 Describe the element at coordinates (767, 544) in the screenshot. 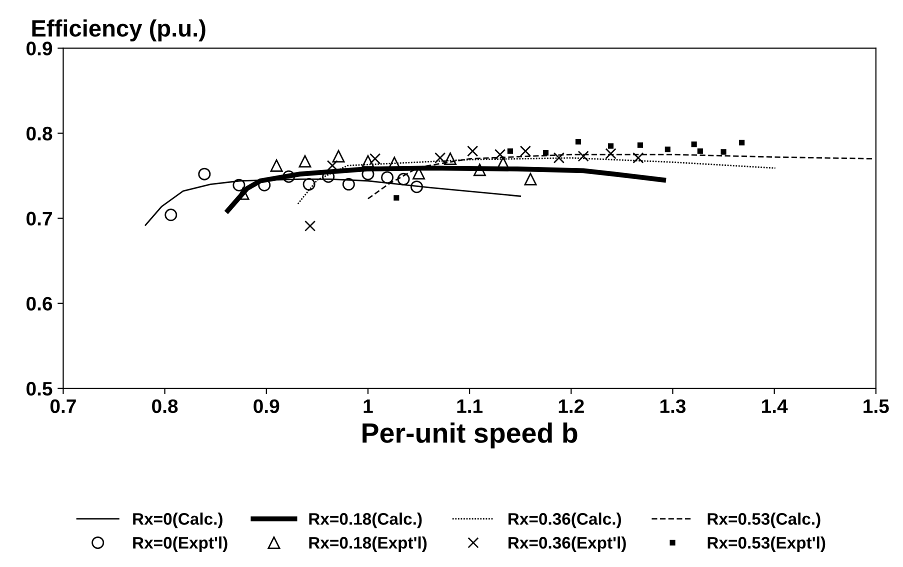

I see `legend-label: Rx=0.53(Expt'l)` at that location.